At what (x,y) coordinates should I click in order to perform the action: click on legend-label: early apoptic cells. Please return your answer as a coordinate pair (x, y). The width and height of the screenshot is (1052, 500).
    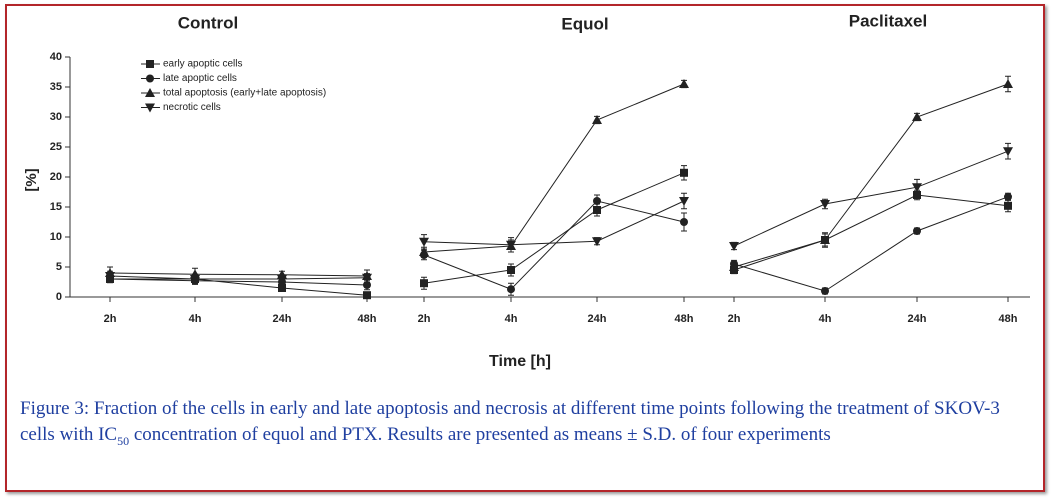
    Looking at the image, I should click on (202, 64).